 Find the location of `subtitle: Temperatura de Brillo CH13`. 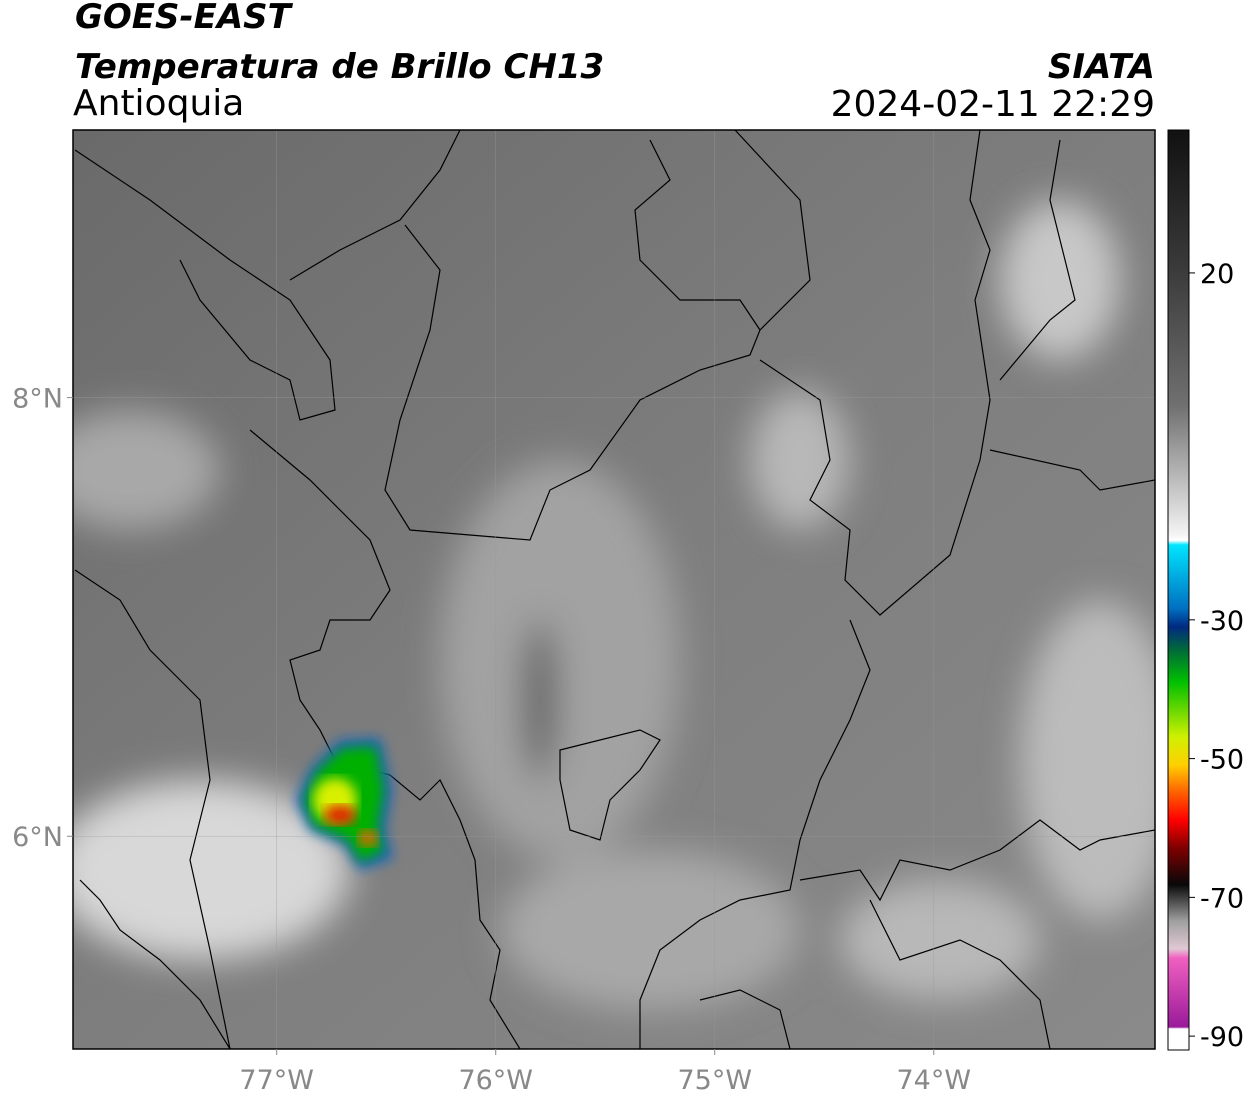

subtitle: Temperatura de Brillo CH13 is located at coordinates (339, 67).